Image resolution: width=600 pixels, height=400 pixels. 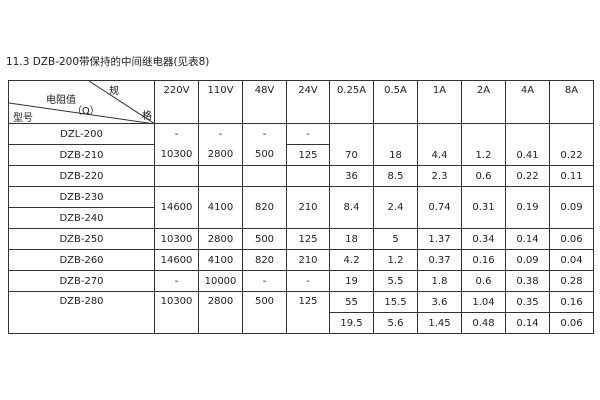 What do you see at coordinates (439, 323) in the screenshot?
I see `value-cell: 1.45` at bounding box center [439, 323].